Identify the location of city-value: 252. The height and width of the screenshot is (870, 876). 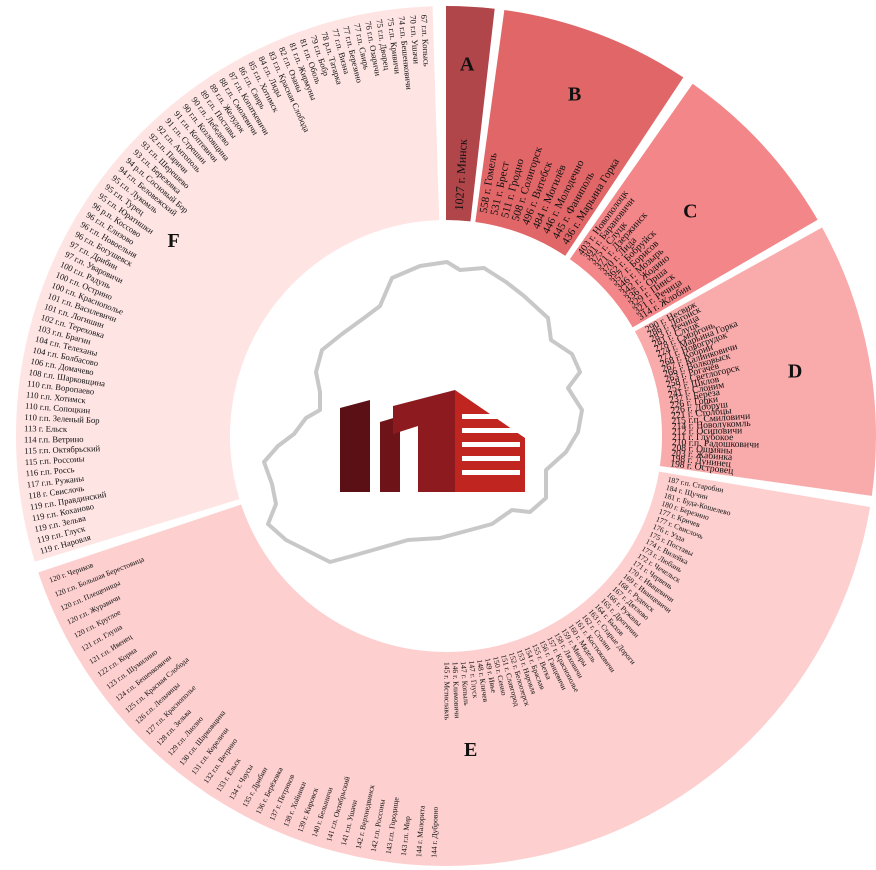
(675, 388).